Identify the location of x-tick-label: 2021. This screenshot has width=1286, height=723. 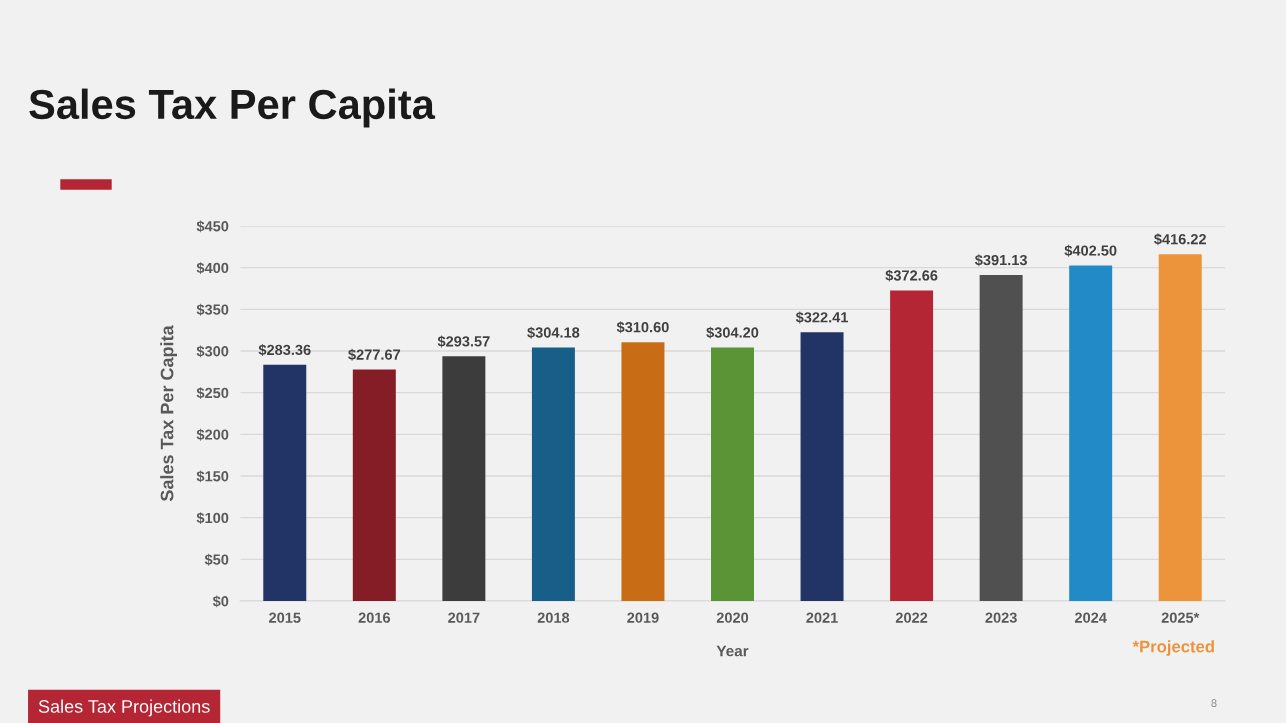
(822, 617).